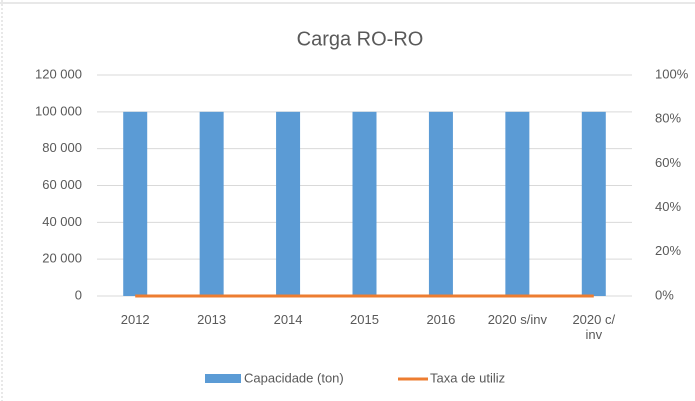 The width and height of the screenshot is (695, 401). What do you see at coordinates (594, 327) in the screenshot?
I see `x-tick-label: 2020 c/ inv` at bounding box center [594, 327].